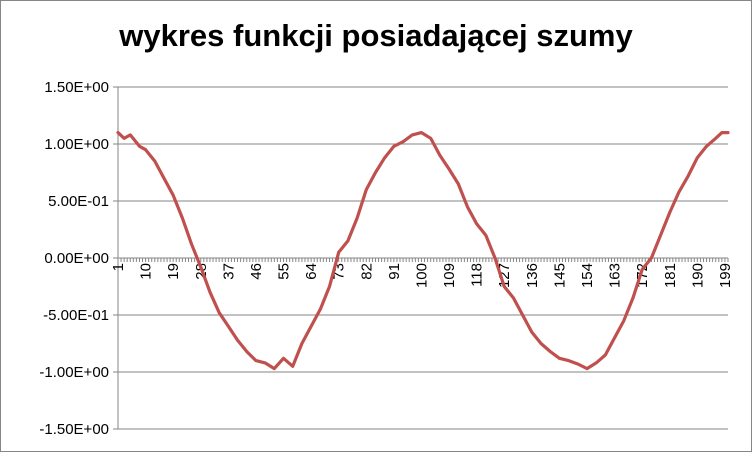 This screenshot has width=752, height=452. Describe the element at coordinates (376, 35) in the screenshot. I see `chart-title: wykres funkcji posiadającej szumy` at that location.